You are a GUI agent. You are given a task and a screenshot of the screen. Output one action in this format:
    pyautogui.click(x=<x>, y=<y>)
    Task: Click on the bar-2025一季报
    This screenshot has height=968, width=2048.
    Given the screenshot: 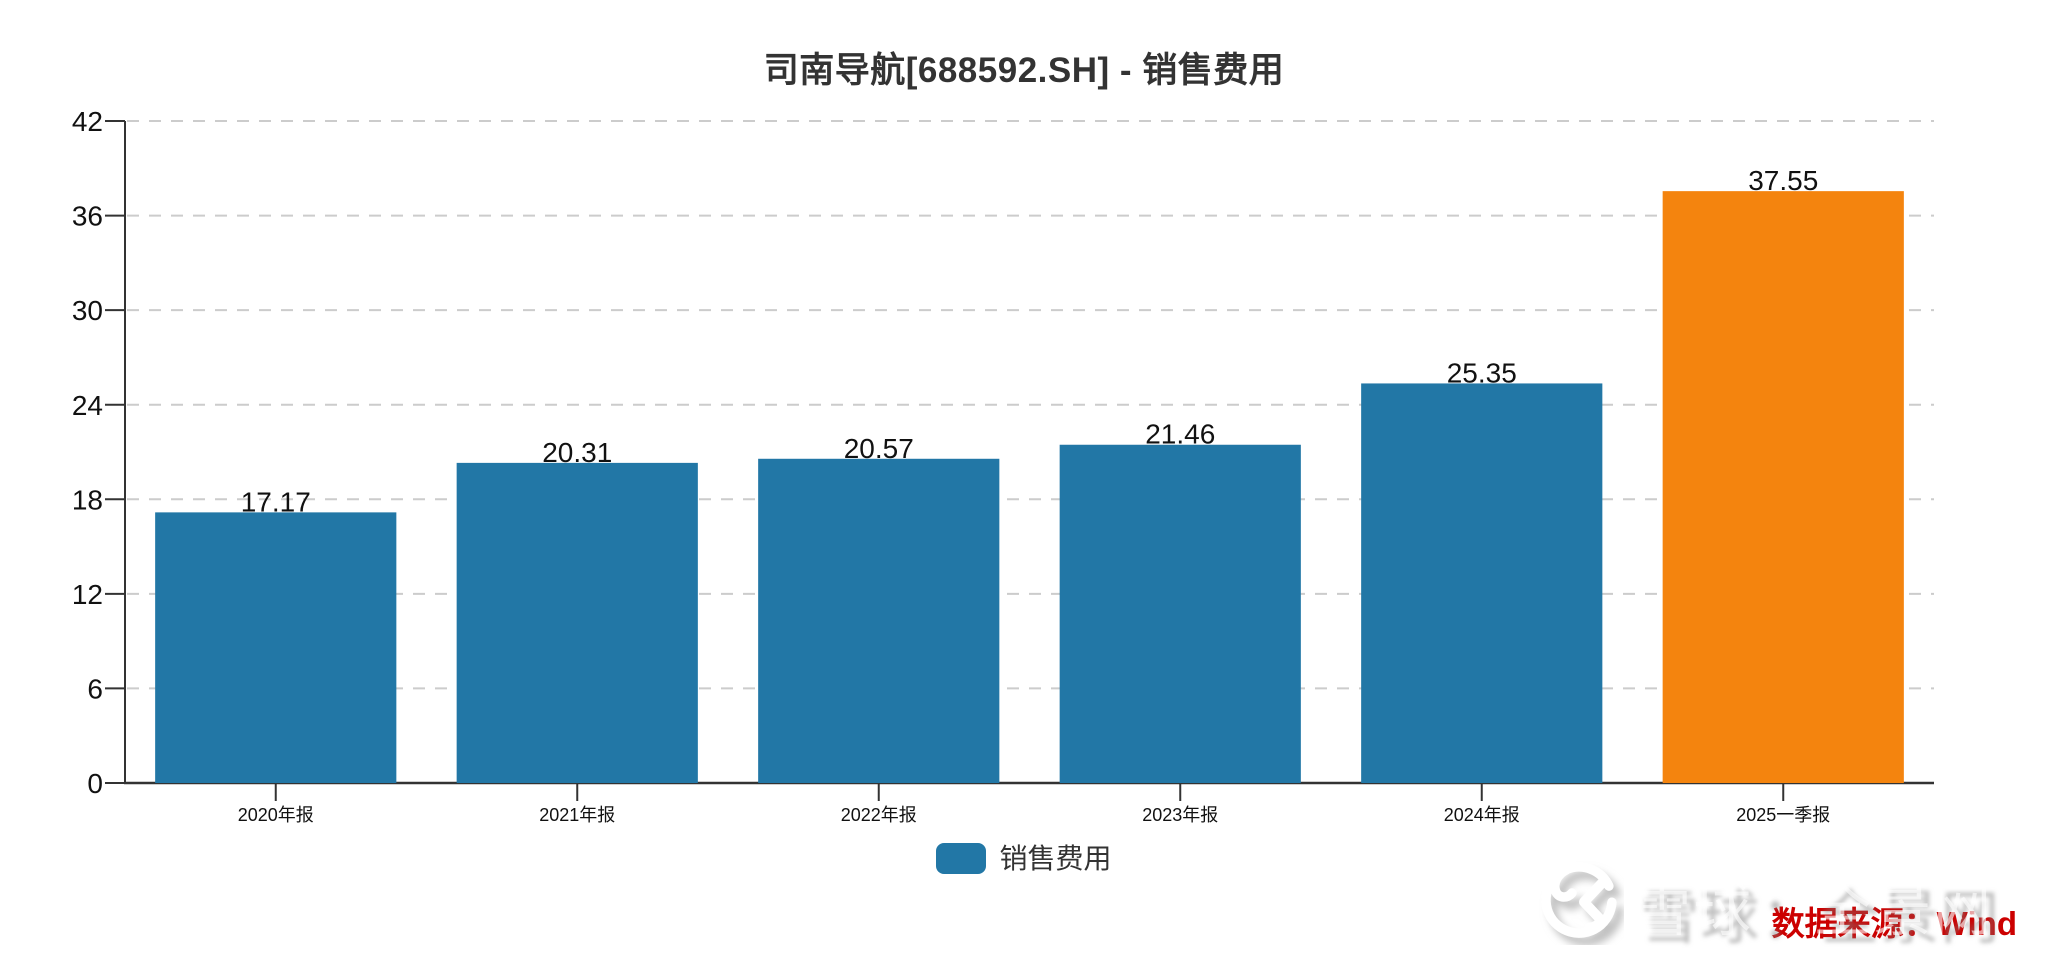 What is the action you would take?
    pyautogui.click(x=1783, y=487)
    